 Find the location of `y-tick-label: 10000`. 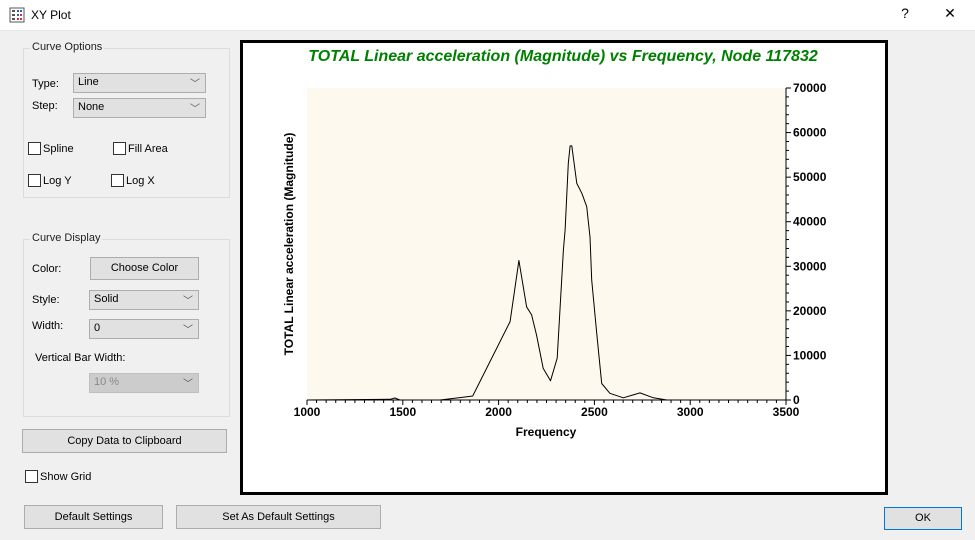

y-tick-label: 10000 is located at coordinates (810, 355).